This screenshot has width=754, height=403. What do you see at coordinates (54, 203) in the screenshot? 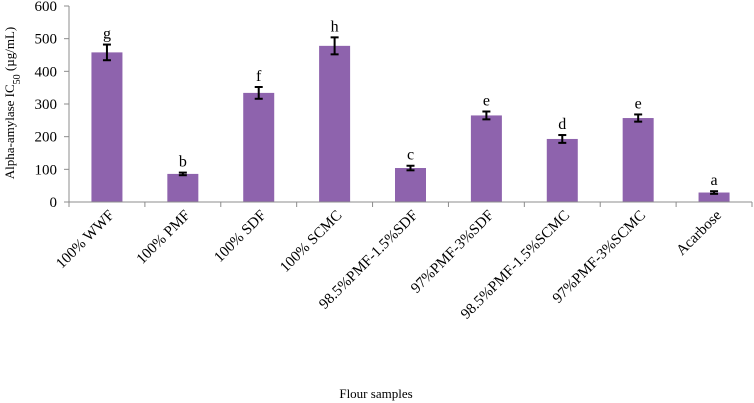
I see `y-tick-label: 0` at bounding box center [54, 203].